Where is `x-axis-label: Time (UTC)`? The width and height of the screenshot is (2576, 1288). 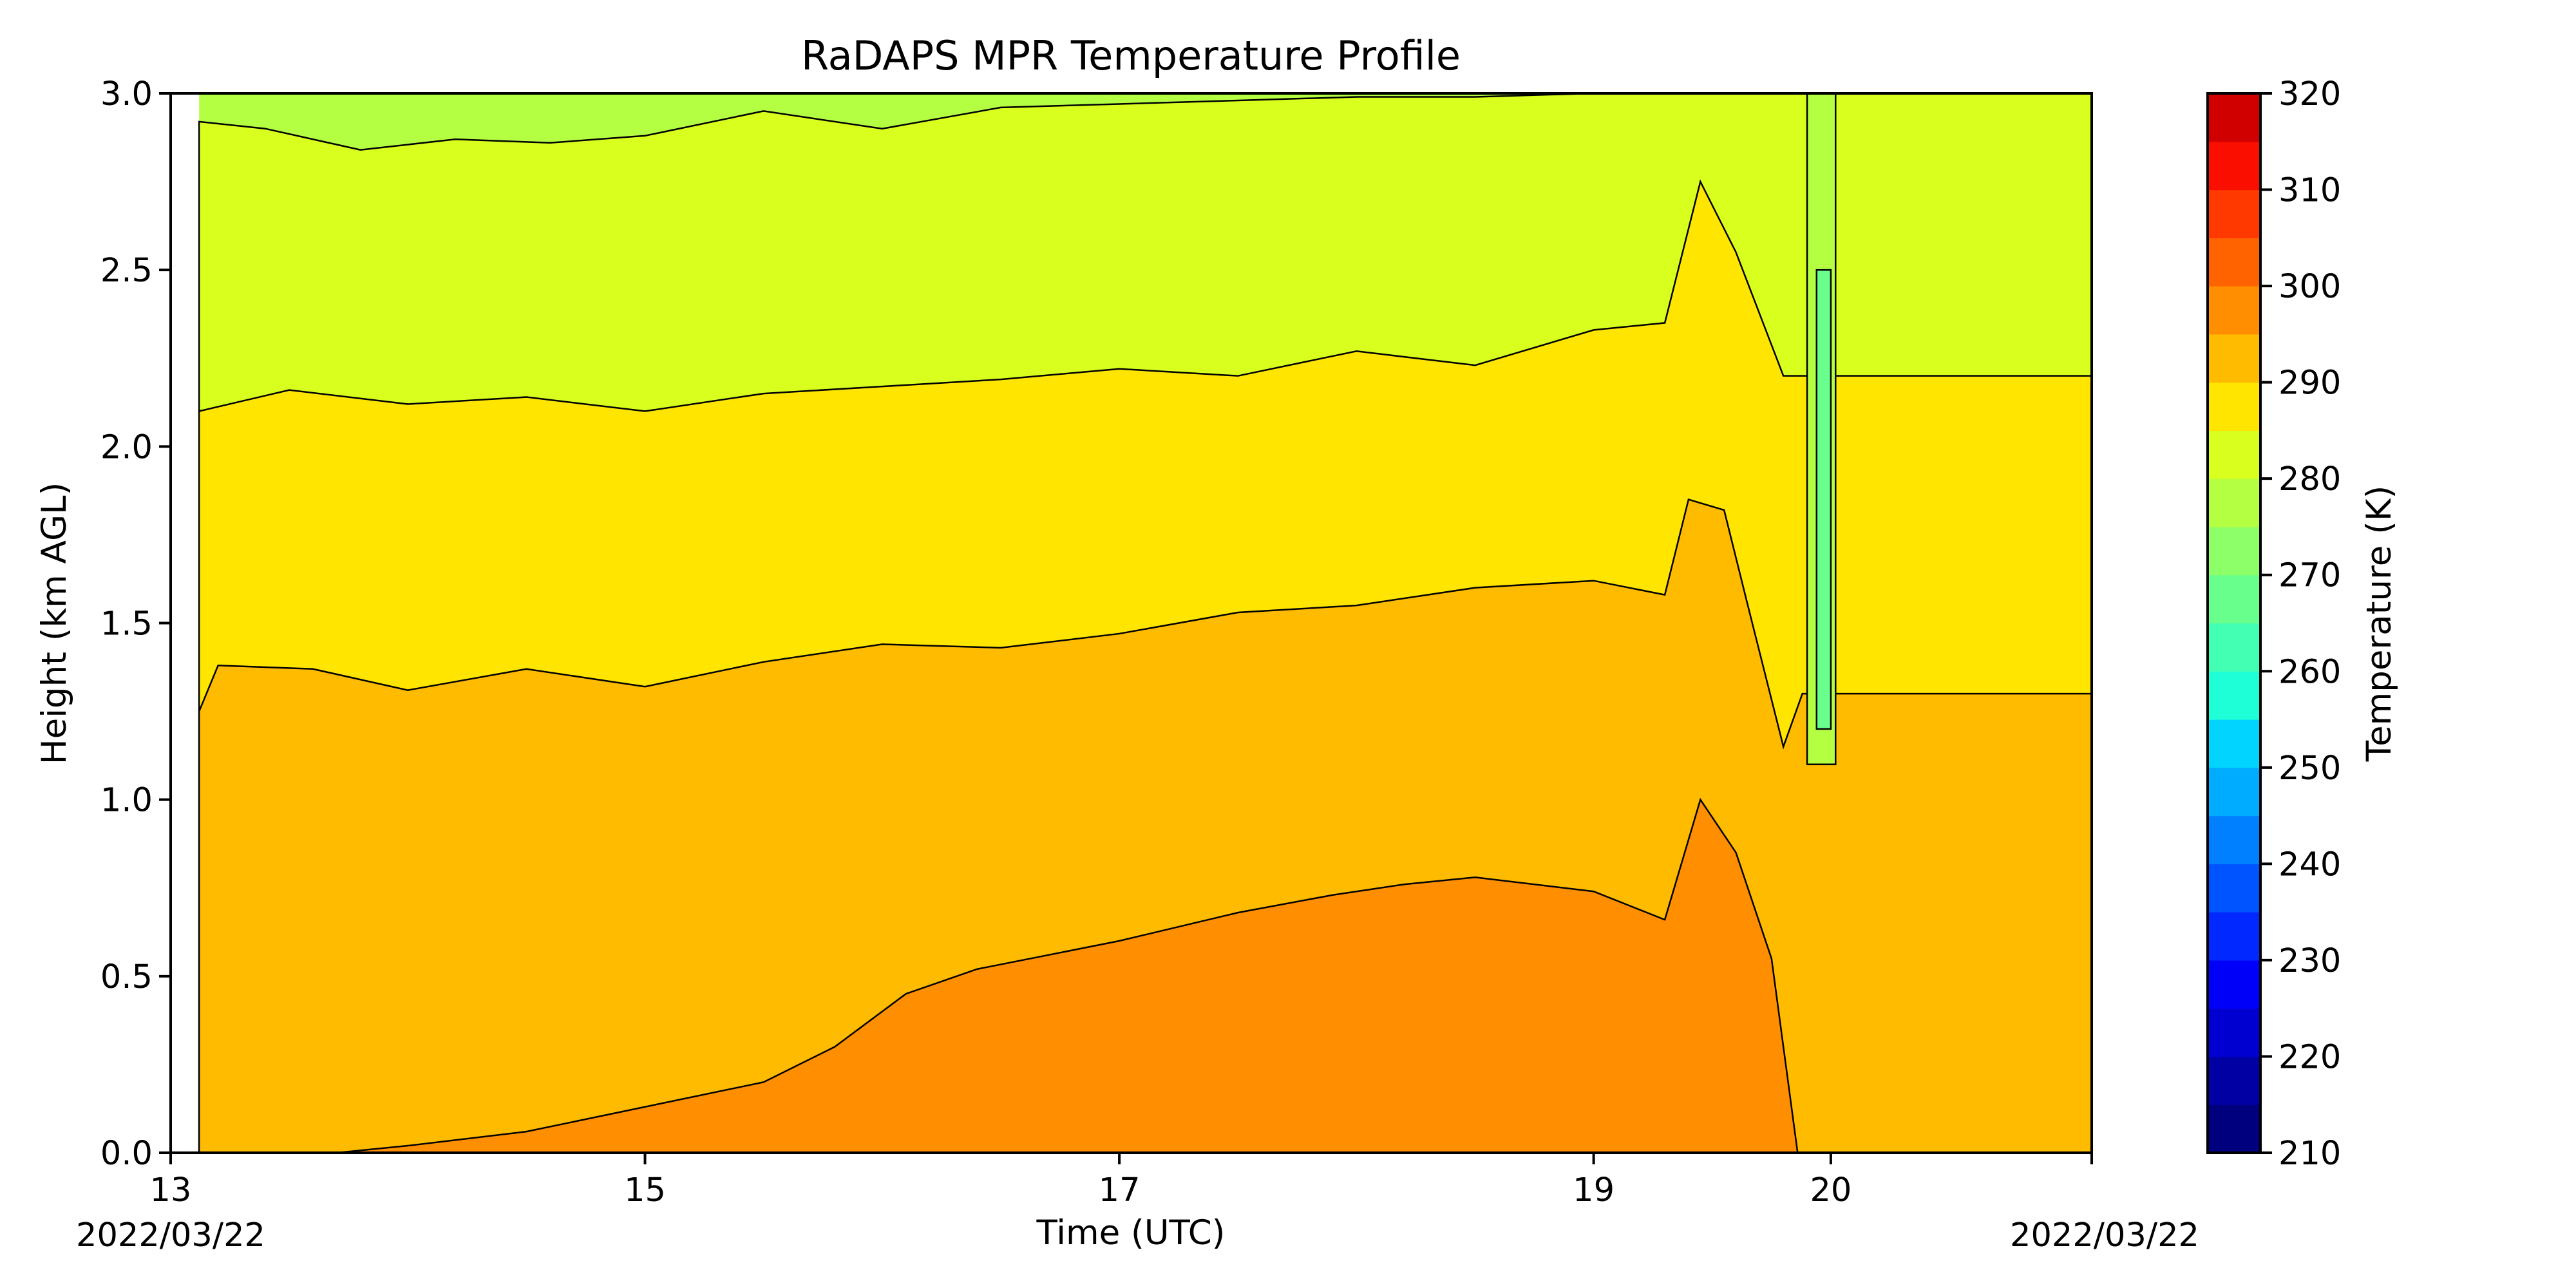
x-axis-label: Time (UTC) is located at coordinates (1131, 1233).